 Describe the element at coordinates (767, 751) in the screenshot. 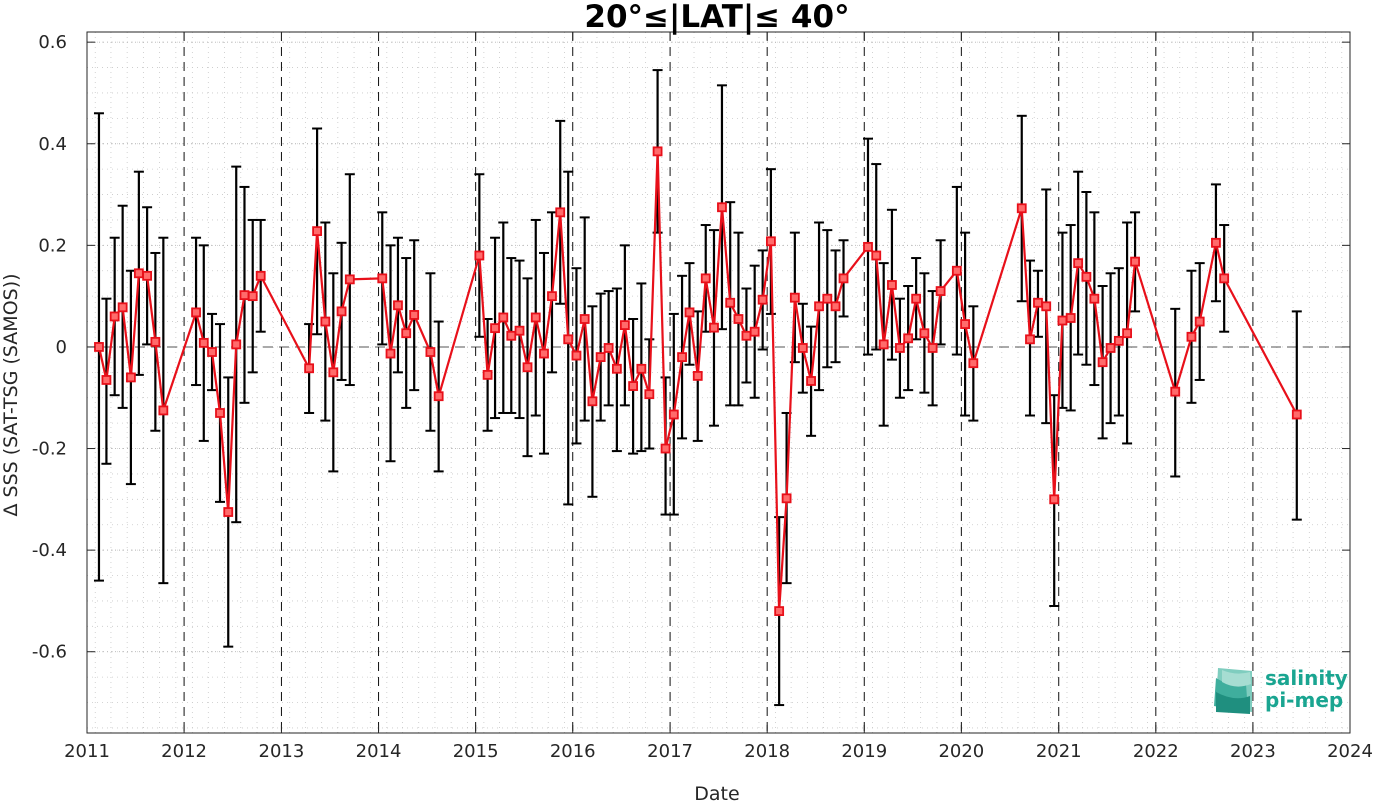

I see `x-tick-label: 2018` at that location.